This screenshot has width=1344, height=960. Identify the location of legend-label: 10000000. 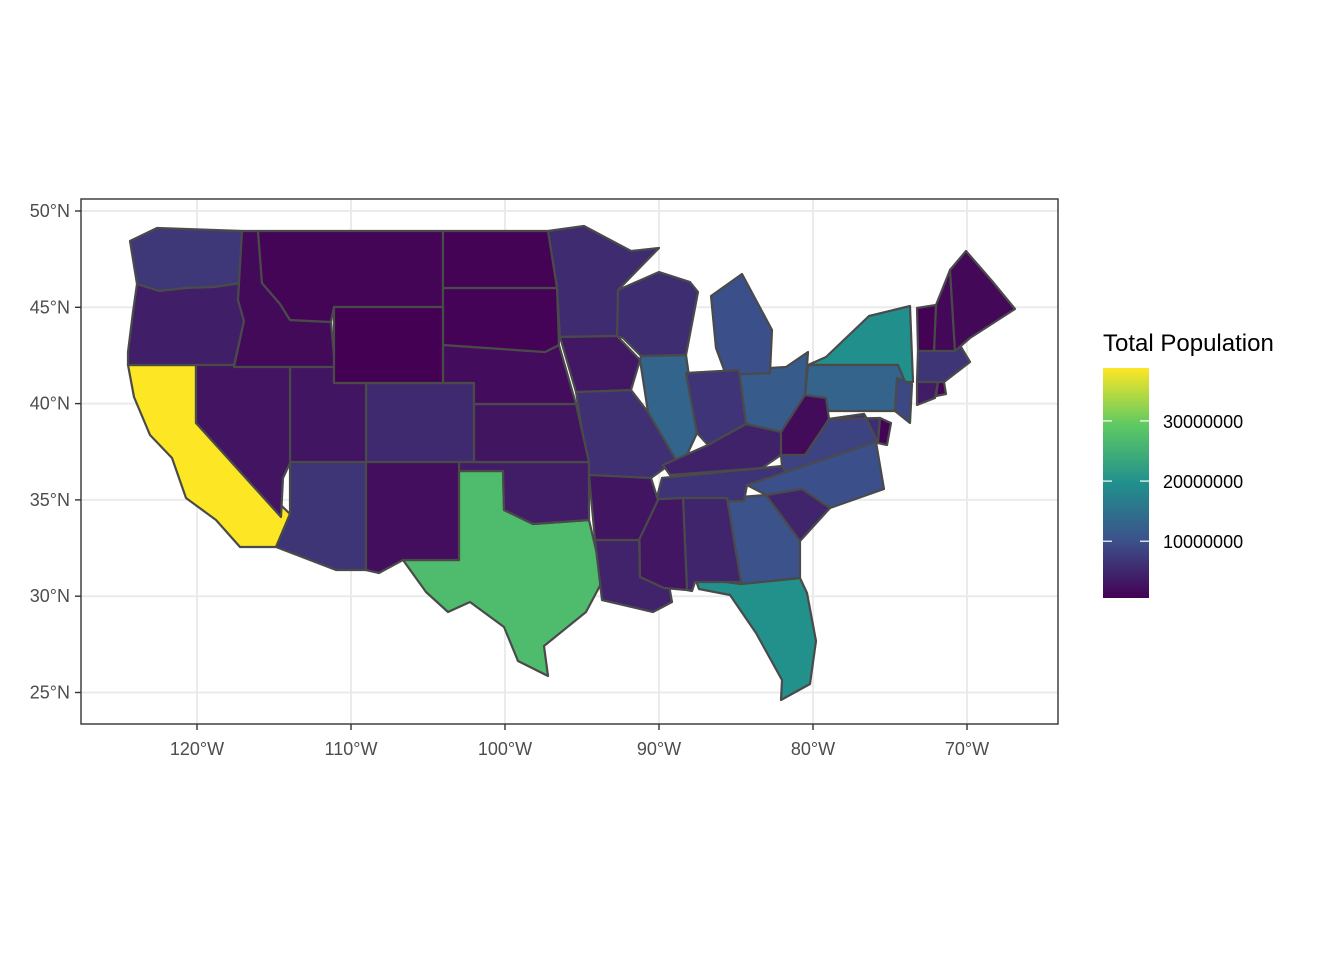
(1203, 542).